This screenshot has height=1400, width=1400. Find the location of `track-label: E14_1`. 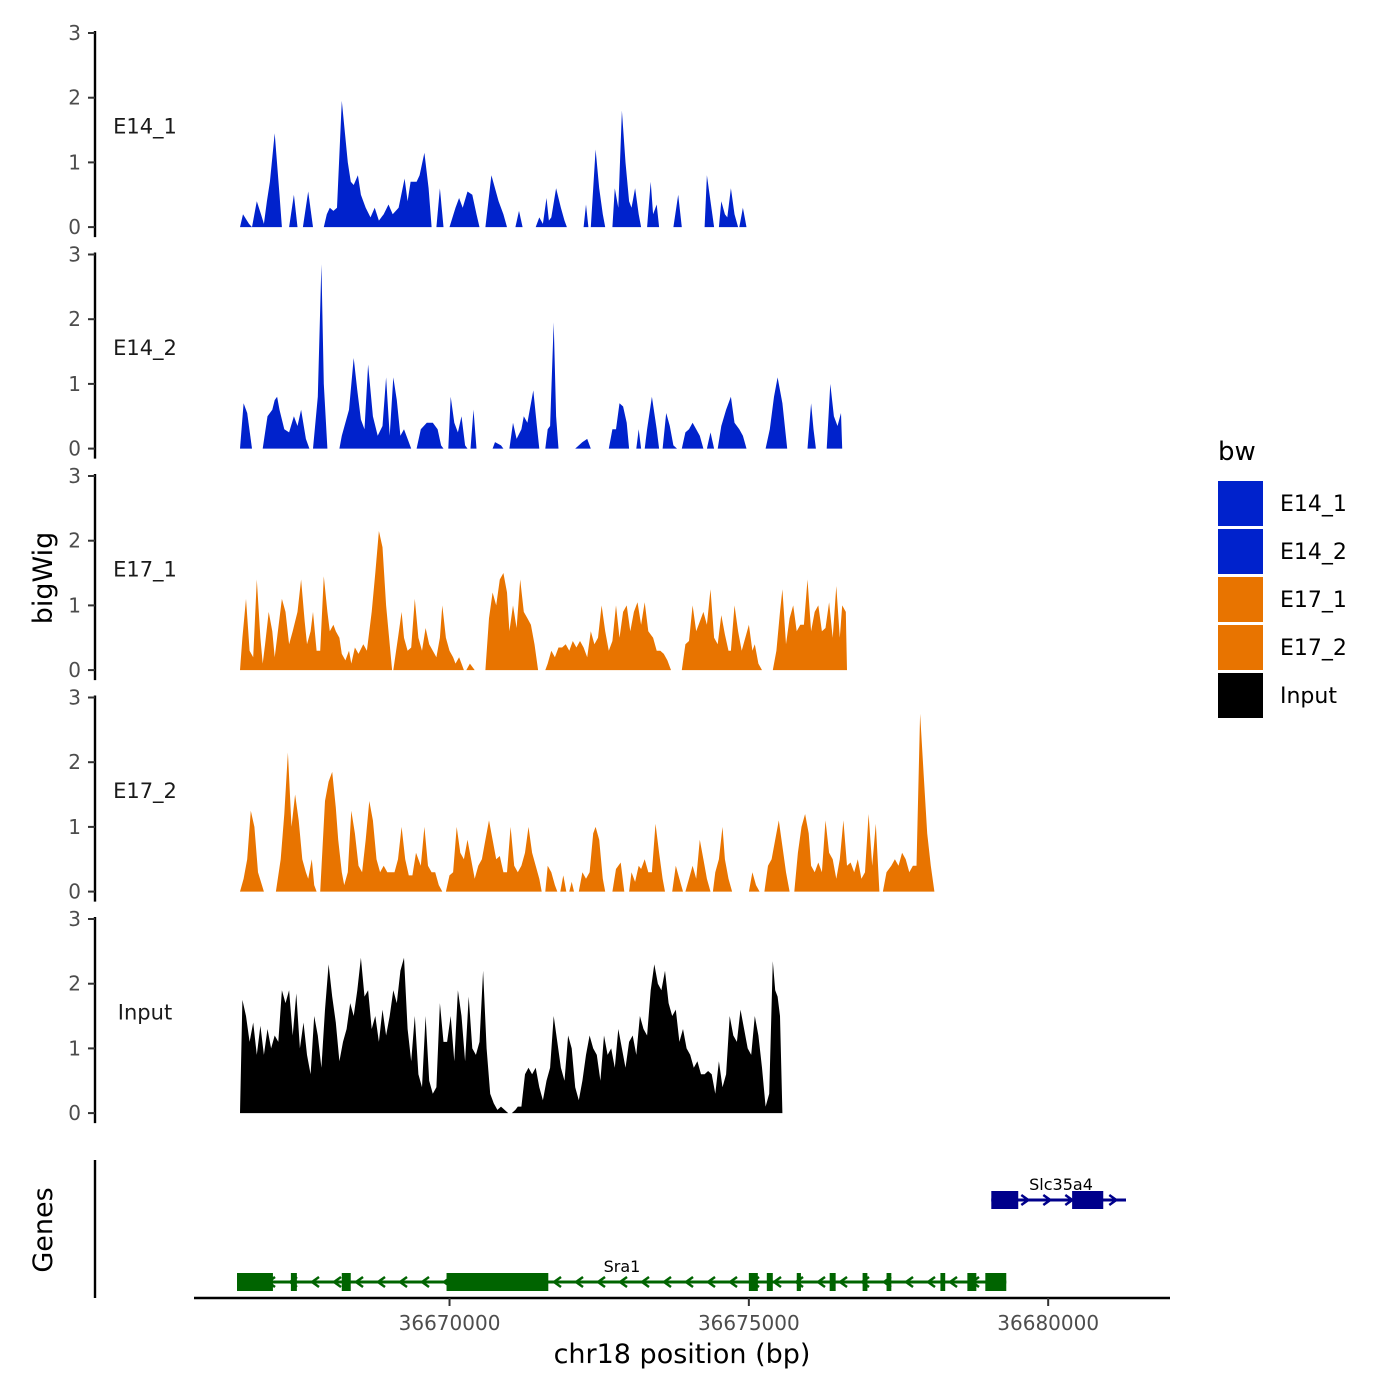

track-label: E14_1 is located at coordinates (145, 126).